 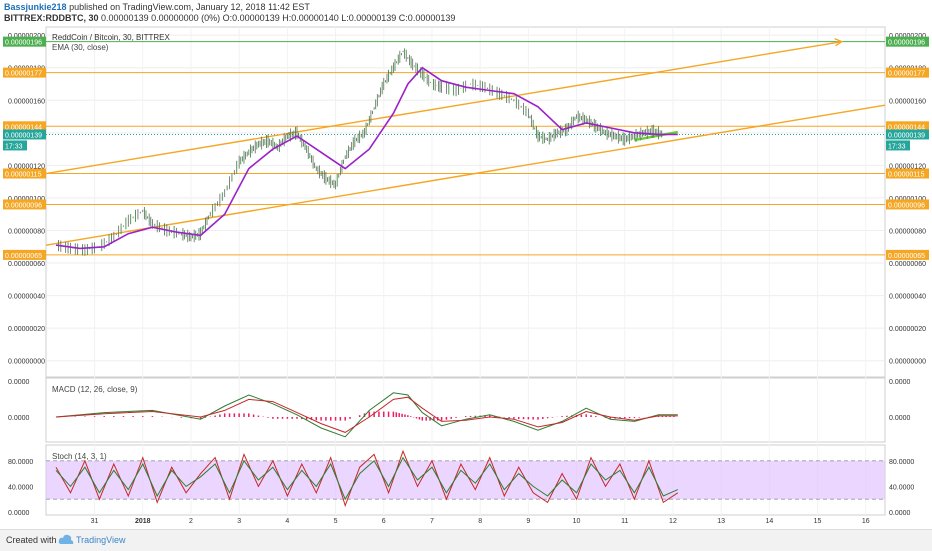 What do you see at coordinates (26, 101) in the screenshot?
I see `price-tick-left: 0.00000160` at bounding box center [26, 101].